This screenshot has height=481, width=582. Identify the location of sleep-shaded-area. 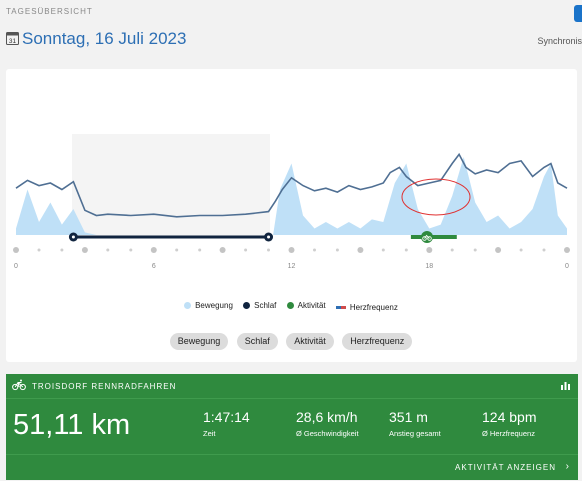
(171, 185).